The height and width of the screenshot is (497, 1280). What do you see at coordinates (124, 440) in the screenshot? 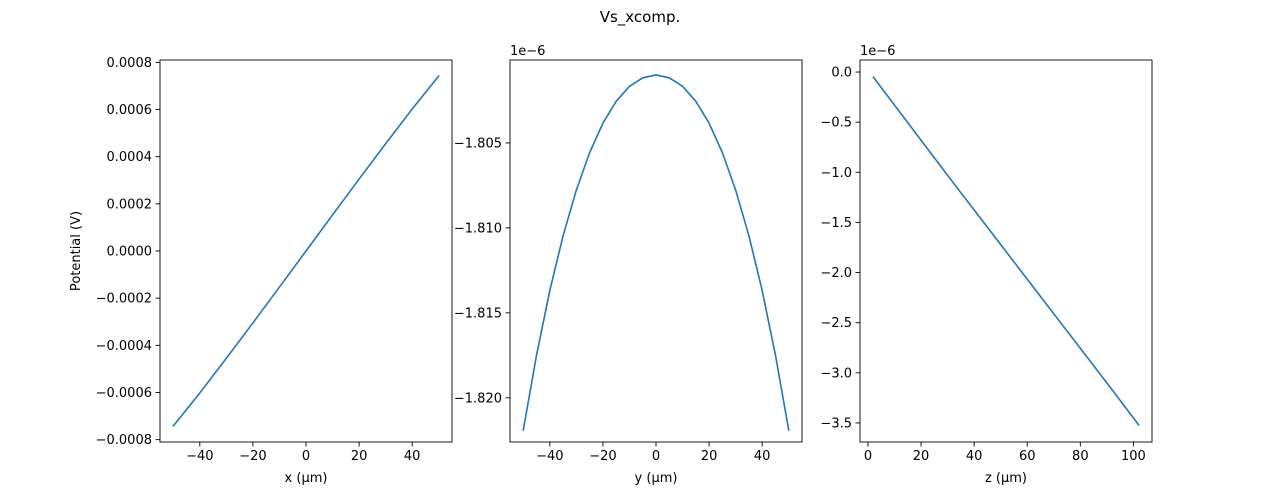
I see `y-tick-label: −0.0008` at bounding box center [124, 440].